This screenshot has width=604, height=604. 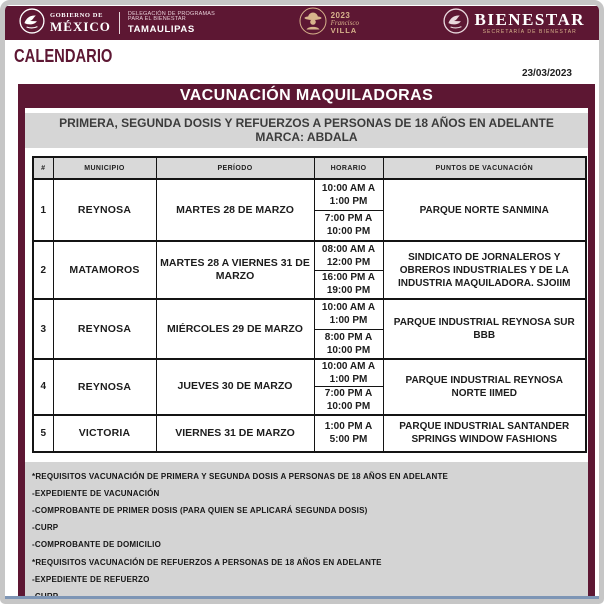 I want to click on mexico-eagle-icon, so click(x=32, y=23).